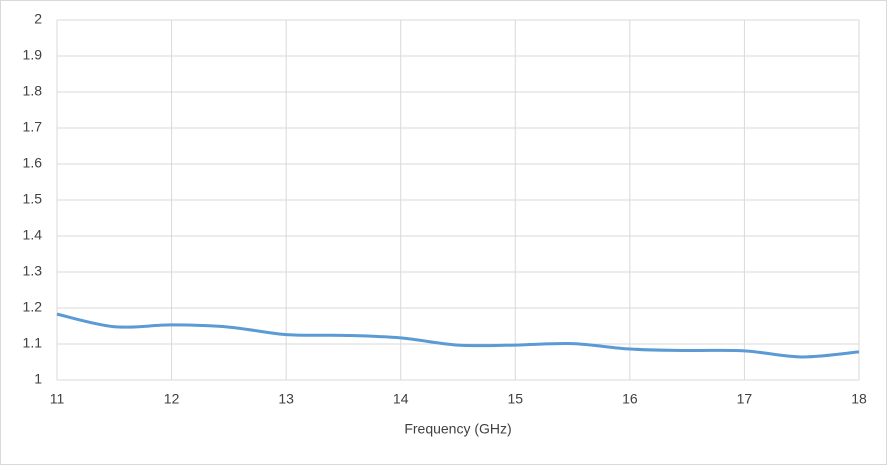  I want to click on y-tick-label: 1.6, so click(33, 163).